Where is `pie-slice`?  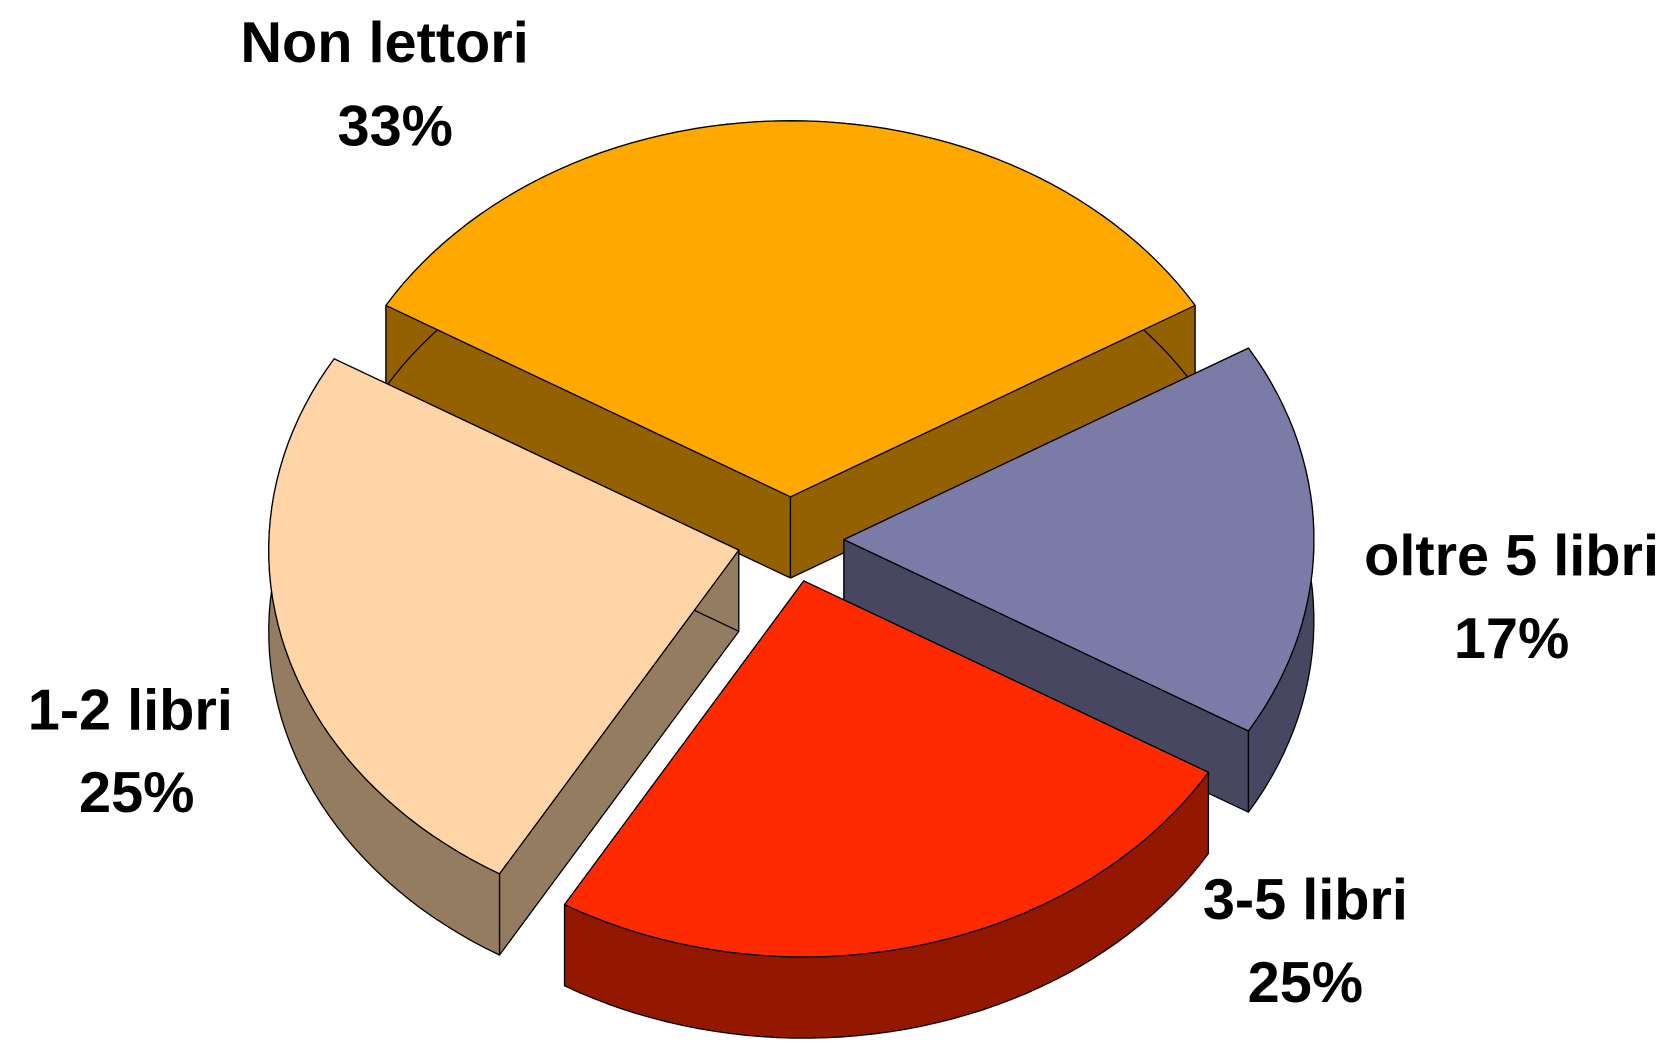 pie-slice is located at coordinates (1079, 580).